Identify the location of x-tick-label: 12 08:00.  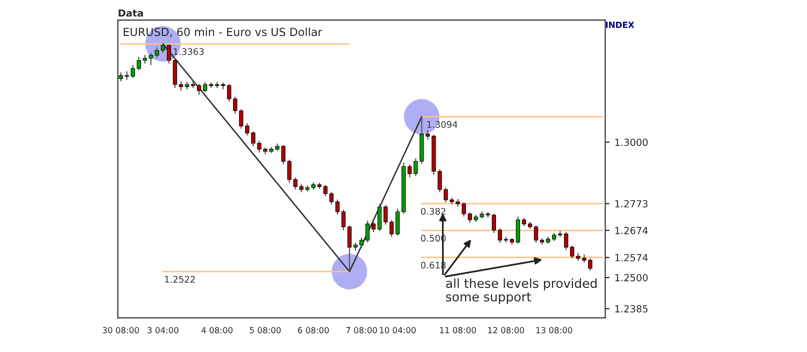
(506, 330).